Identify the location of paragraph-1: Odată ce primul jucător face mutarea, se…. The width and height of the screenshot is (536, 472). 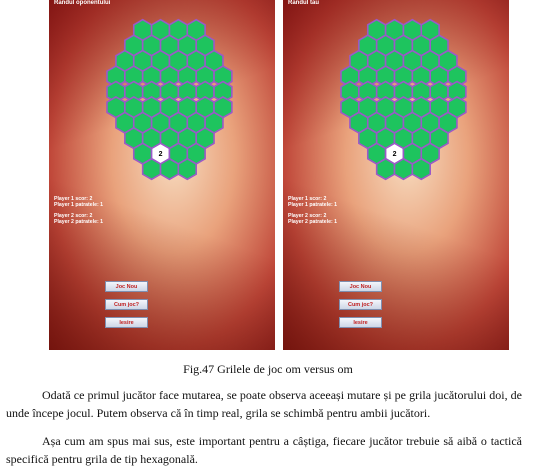
(264, 404).